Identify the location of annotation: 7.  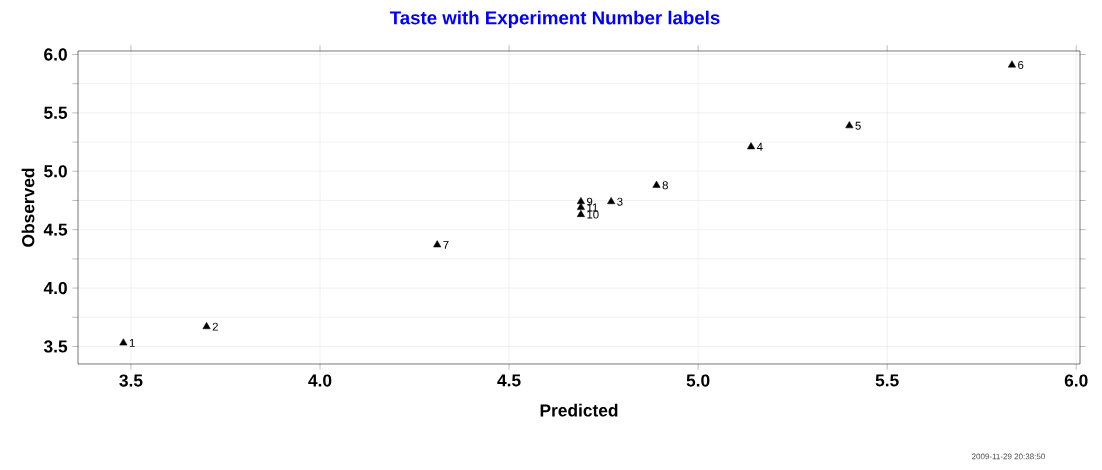
(446, 244).